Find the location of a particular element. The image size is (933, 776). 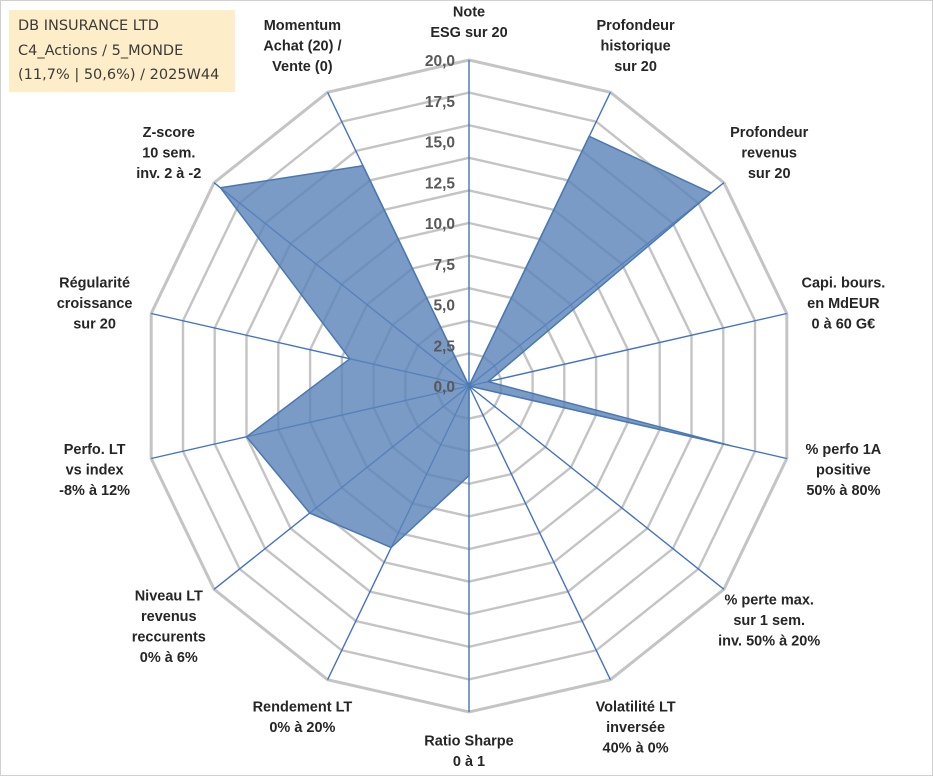

axis-label-13-line-1: Achat (20) / is located at coordinates (302, 47).